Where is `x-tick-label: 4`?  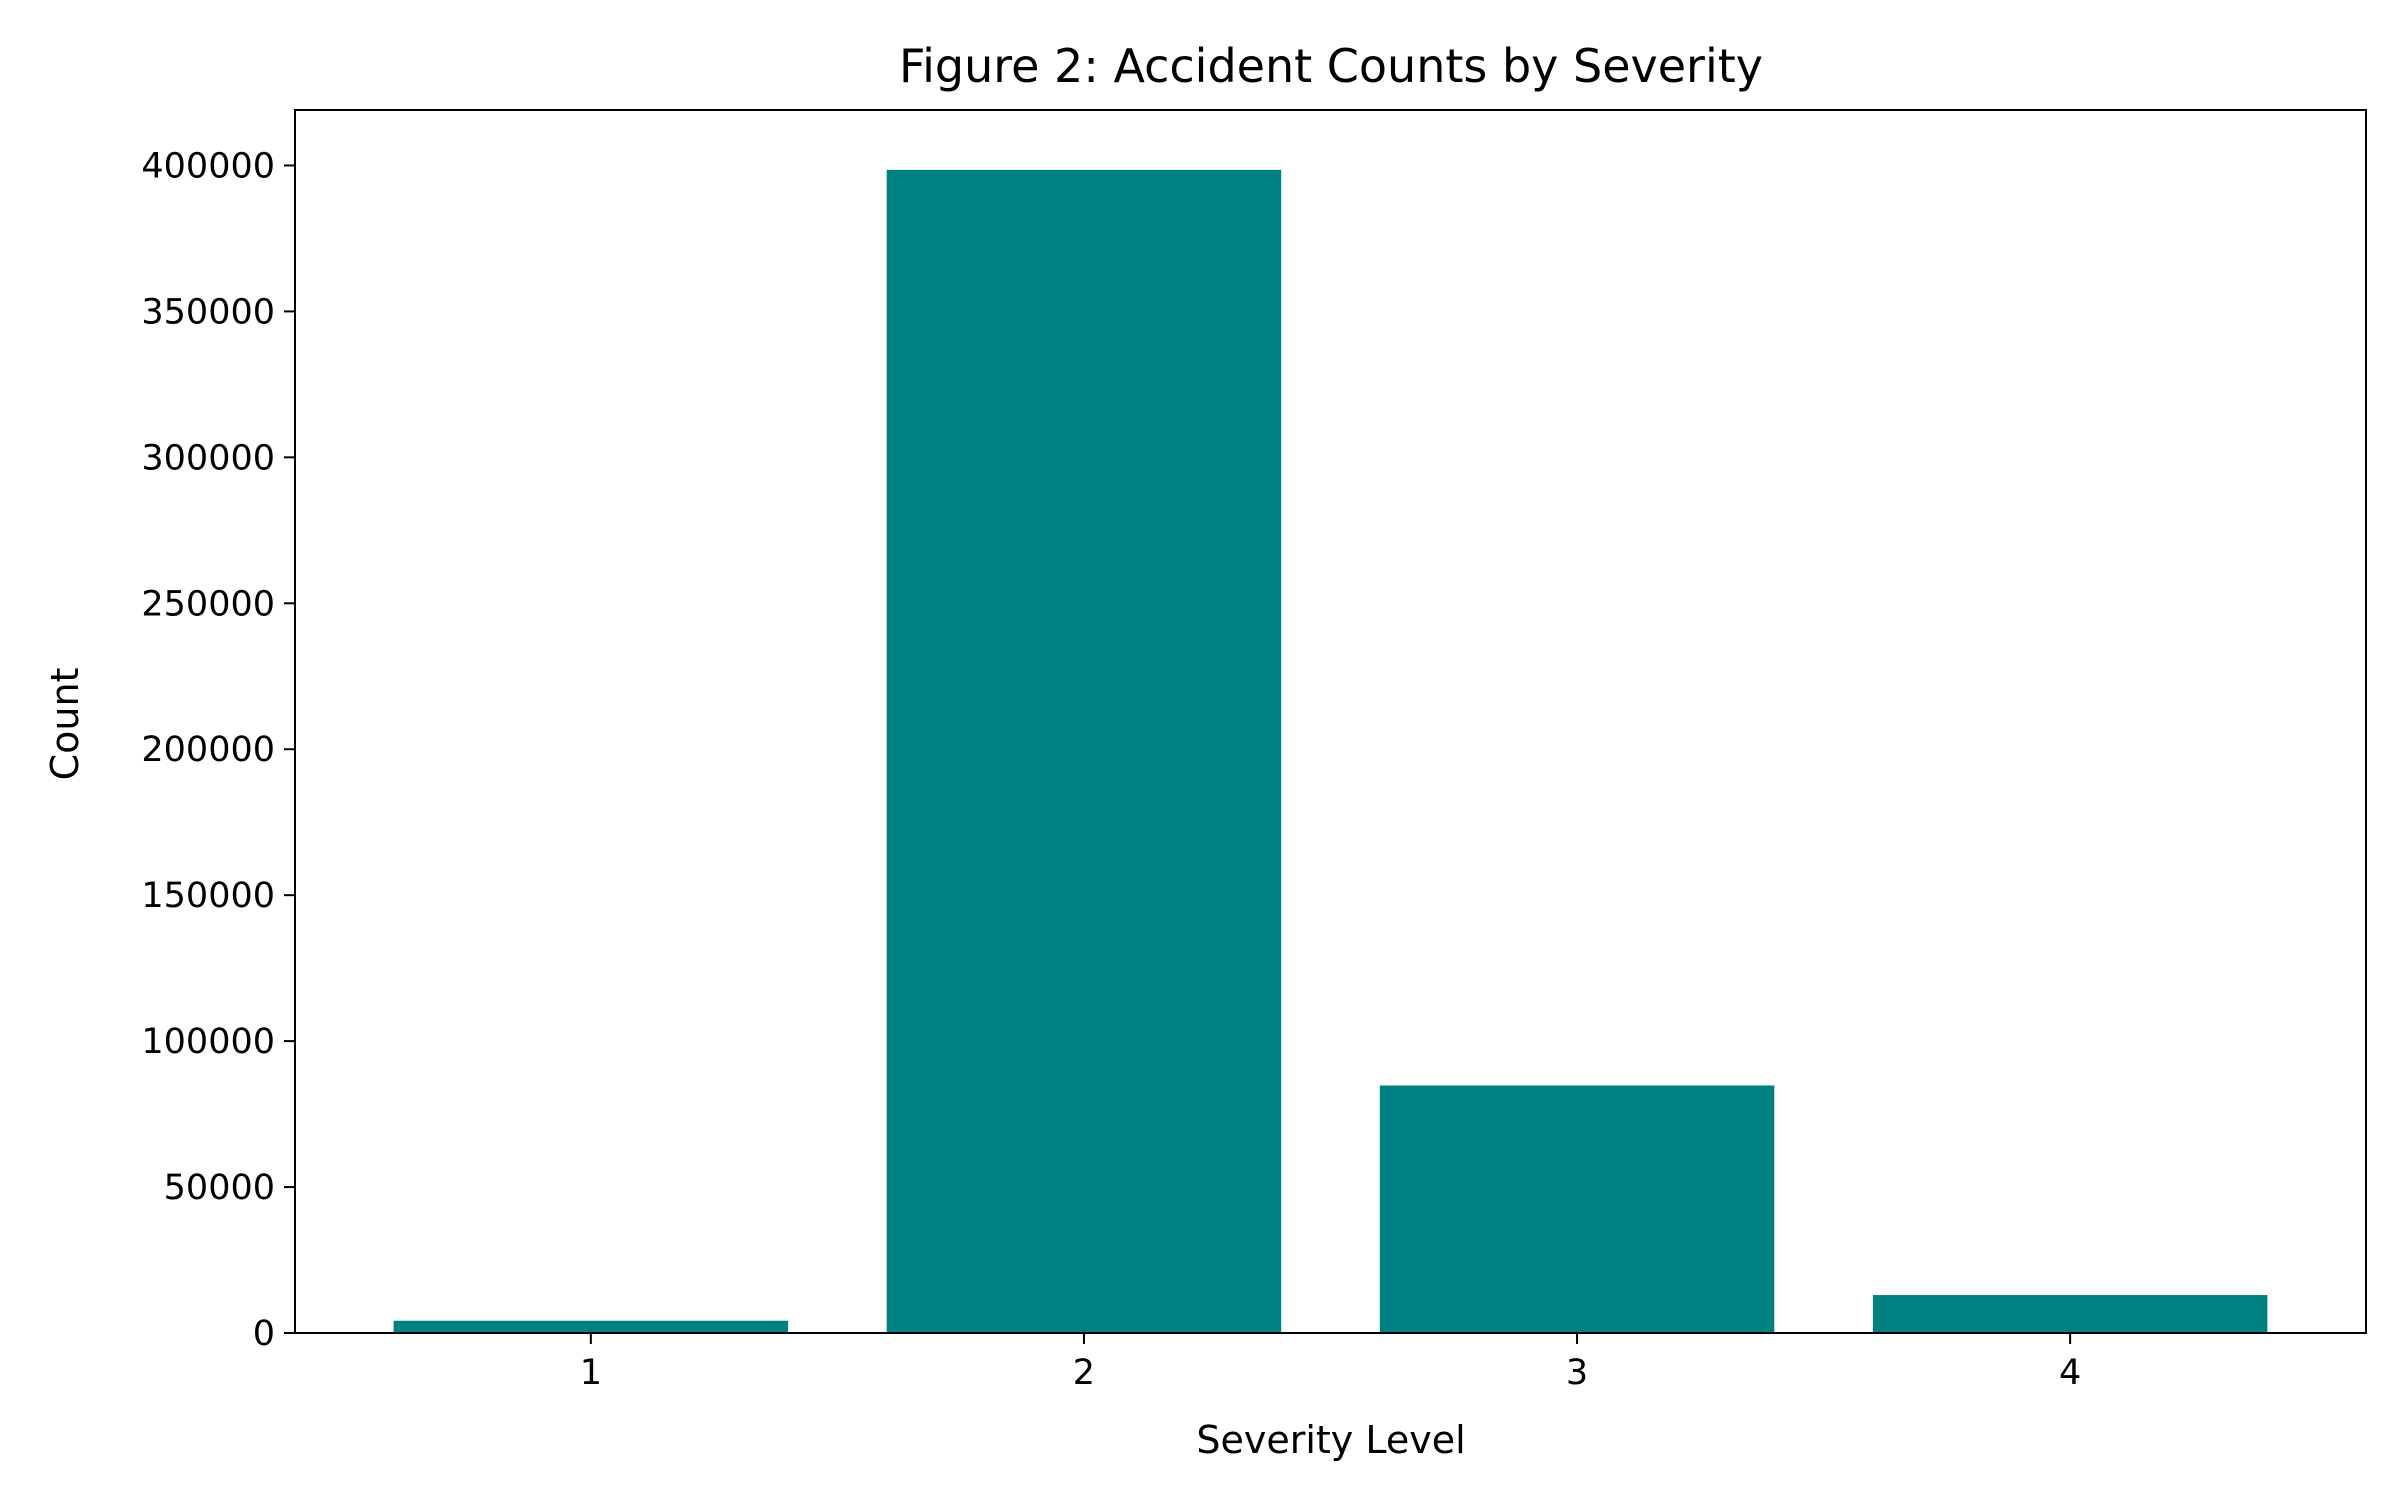 x-tick-label: 4 is located at coordinates (2070, 1373).